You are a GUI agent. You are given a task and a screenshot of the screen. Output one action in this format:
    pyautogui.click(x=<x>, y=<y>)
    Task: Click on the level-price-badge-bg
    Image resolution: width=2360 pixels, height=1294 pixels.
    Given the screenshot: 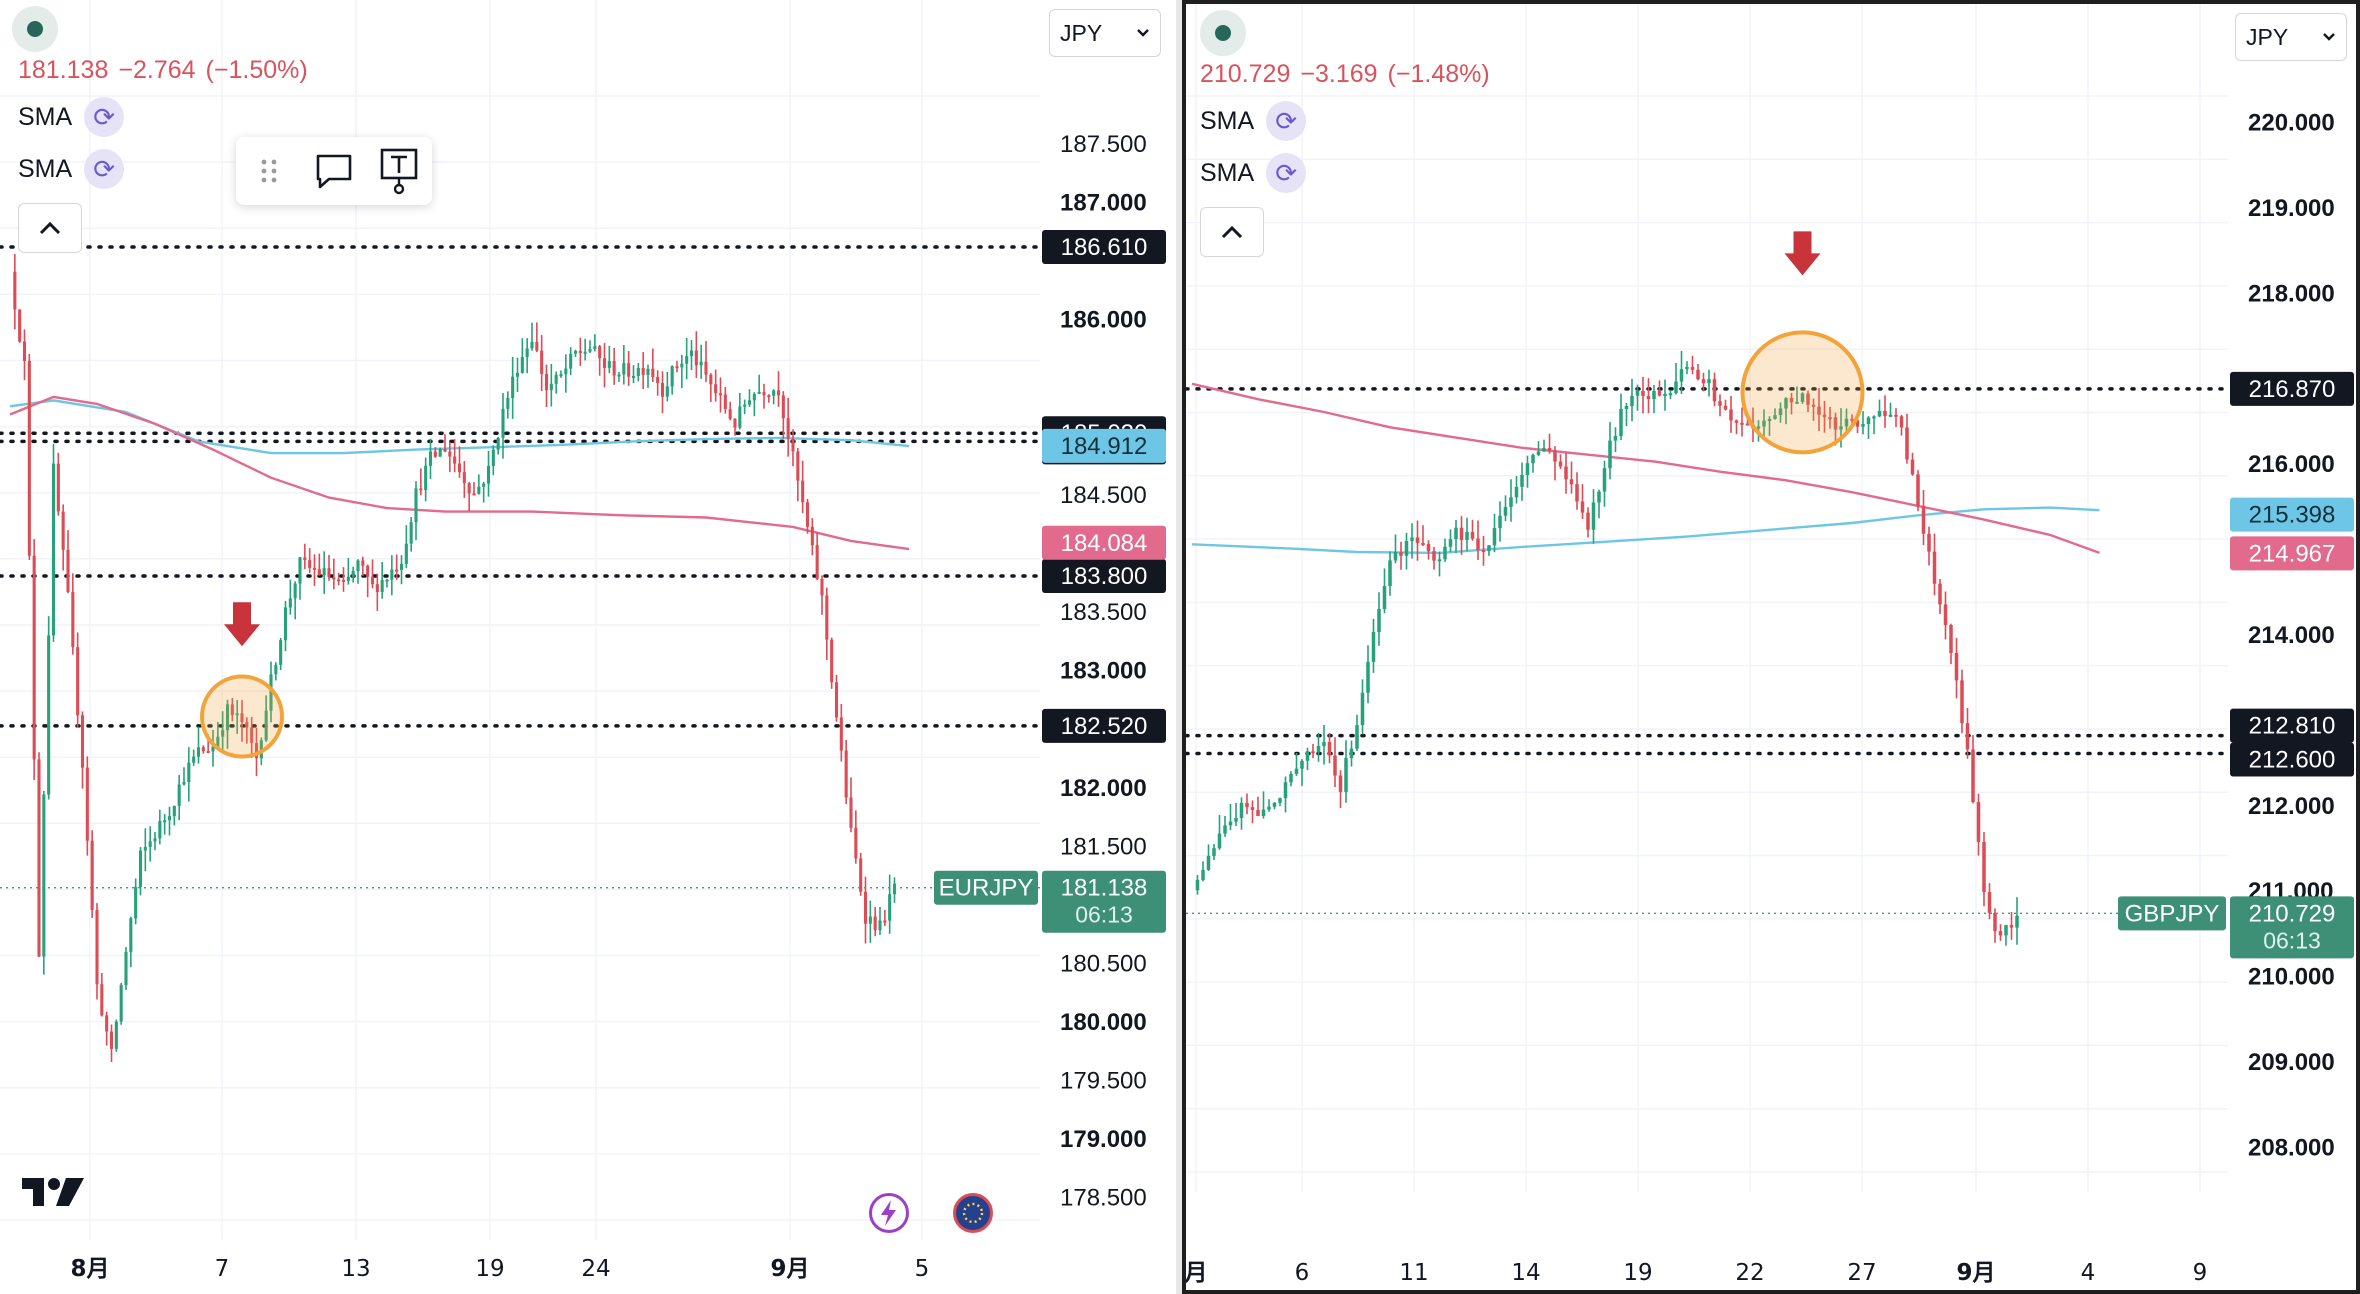 What is the action you would take?
    pyautogui.click(x=2292, y=759)
    